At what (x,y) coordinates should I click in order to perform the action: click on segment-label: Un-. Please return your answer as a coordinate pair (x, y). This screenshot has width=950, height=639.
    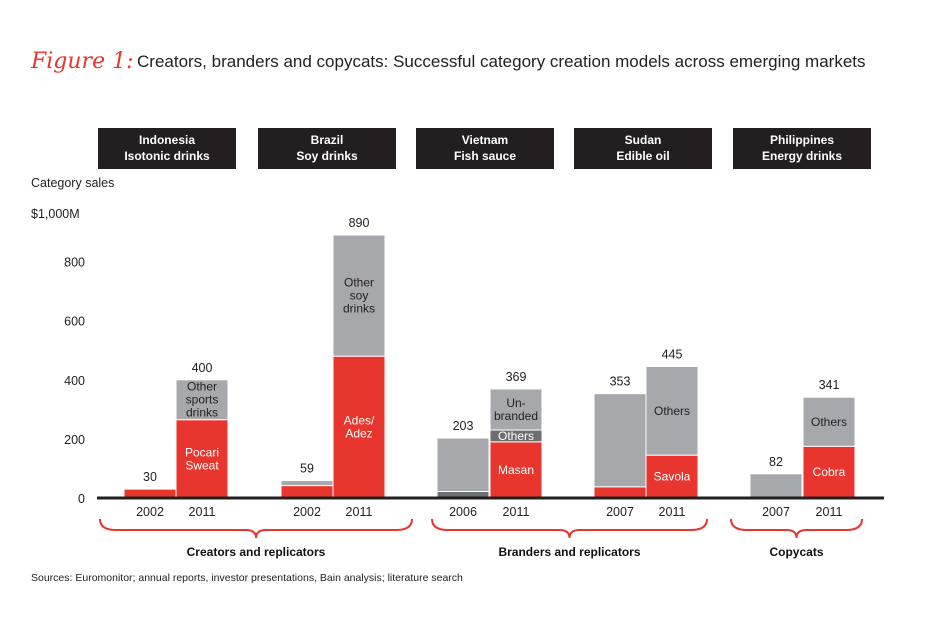
    Looking at the image, I should click on (515, 403).